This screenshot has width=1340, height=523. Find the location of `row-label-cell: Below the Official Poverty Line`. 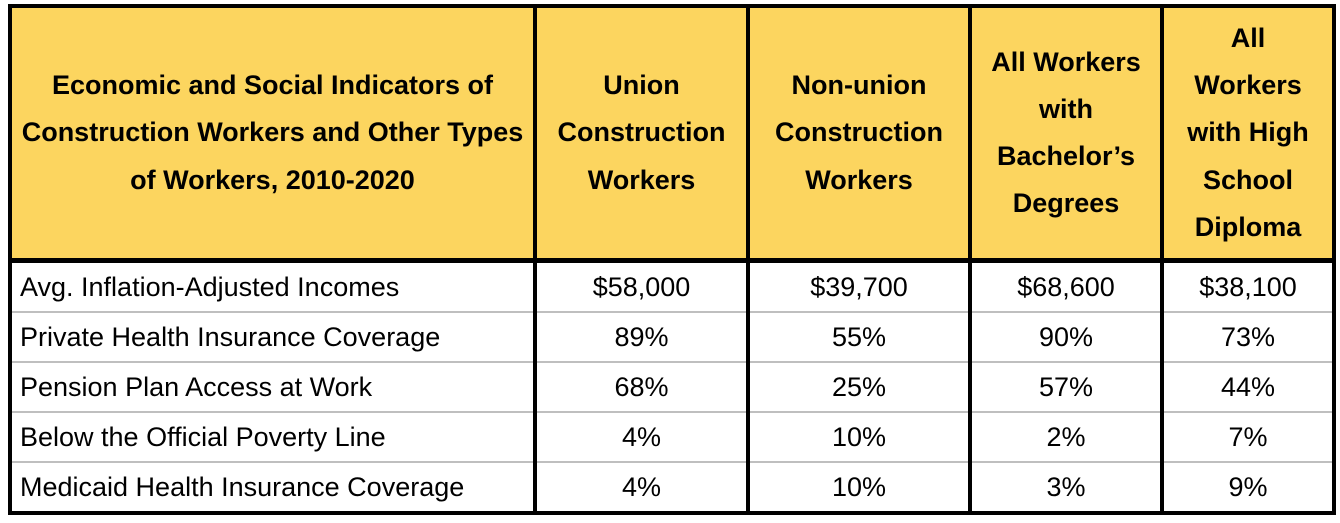

row-label-cell: Below the Official Poverty Line is located at coordinates (272, 436).